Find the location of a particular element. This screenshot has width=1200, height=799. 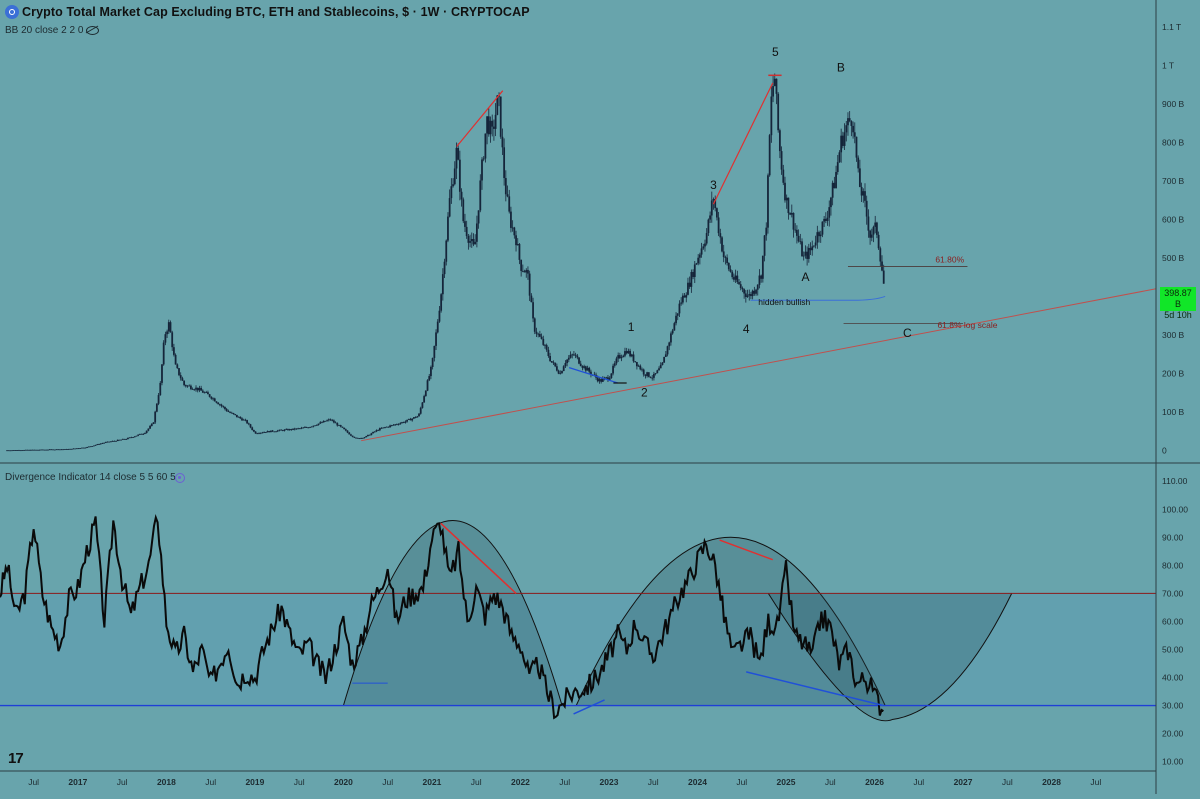

time-x-tick-label: 2017 is located at coordinates (77, 782).